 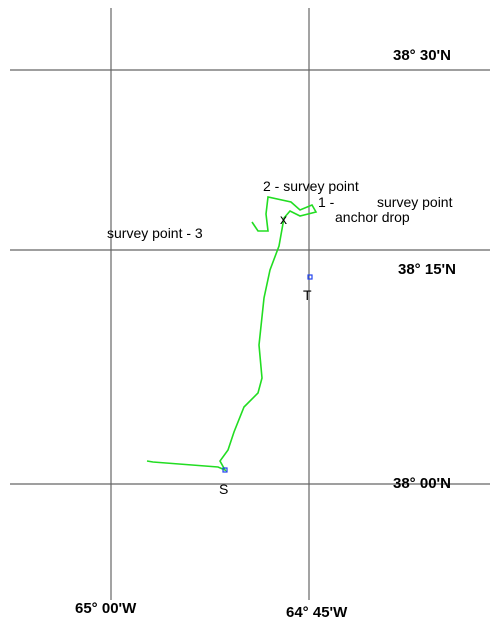 What do you see at coordinates (317, 612) in the screenshot?
I see `lon-label: 64° 45'W` at bounding box center [317, 612].